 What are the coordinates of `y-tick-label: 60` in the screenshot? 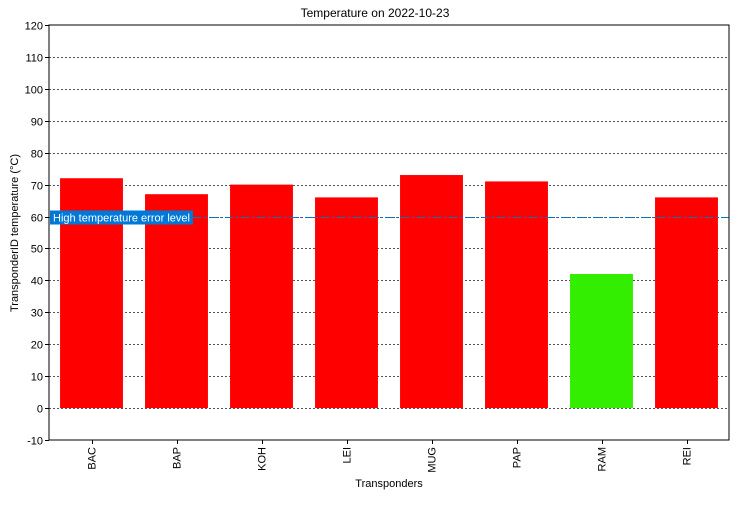 It's located at (37, 219).